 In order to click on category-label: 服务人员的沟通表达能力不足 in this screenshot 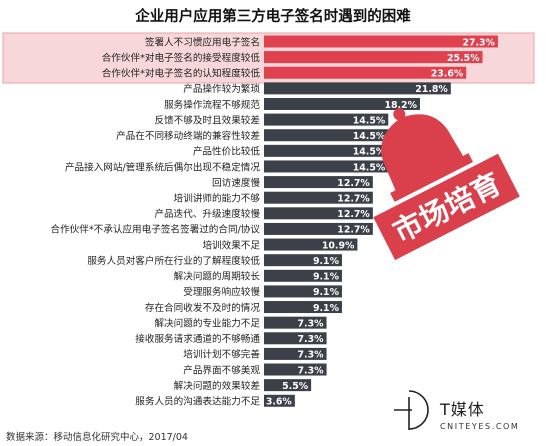, I will do `click(197, 402)`.